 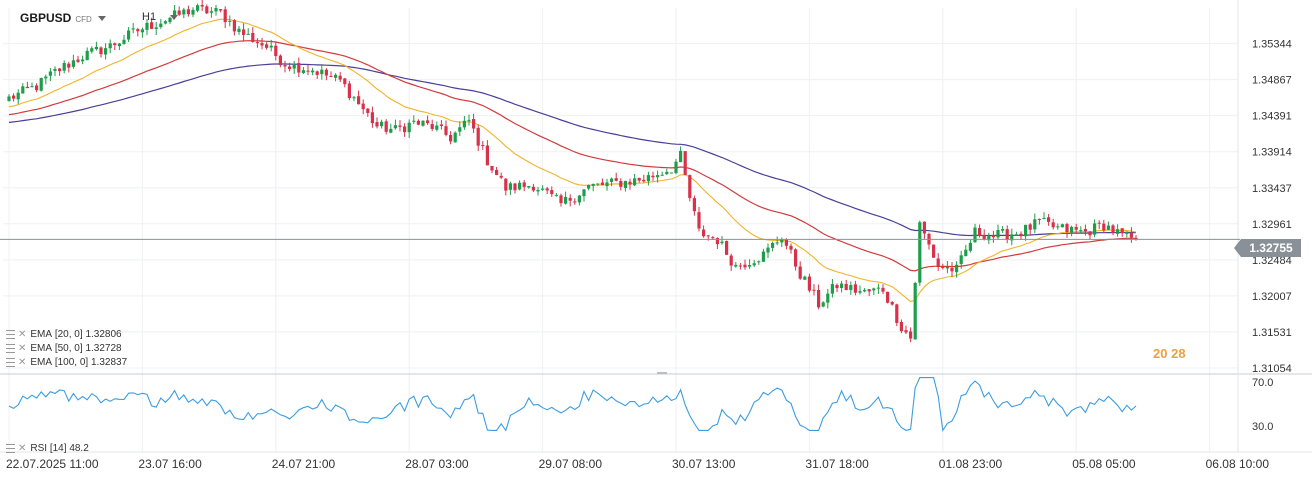 I want to click on time-tick-label: 29.07 08:00, so click(x=571, y=464).